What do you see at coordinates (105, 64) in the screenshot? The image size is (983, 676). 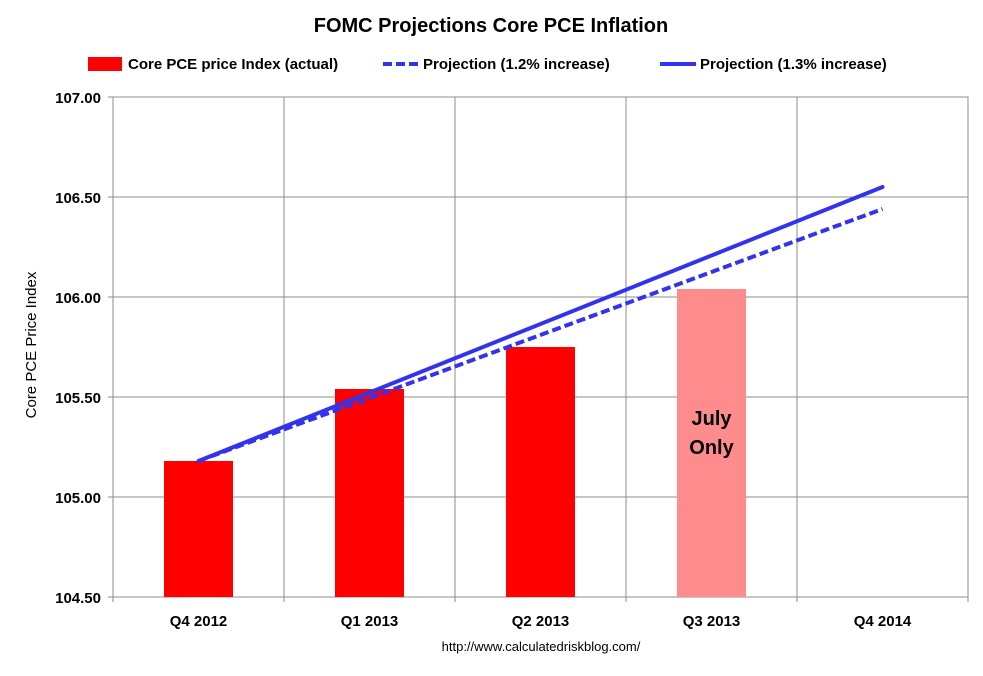 I see `legend-swatch-actual` at bounding box center [105, 64].